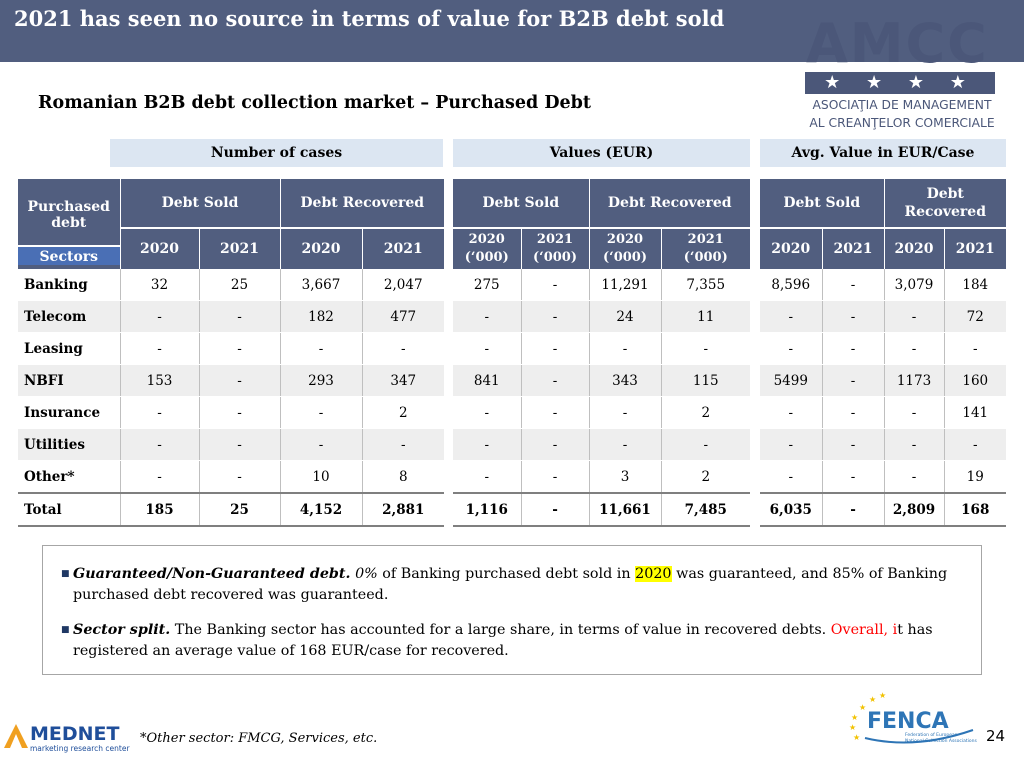 The image size is (1024, 768). What do you see at coordinates (653, 574) in the screenshot?
I see `note1-year-highlight: 2020` at bounding box center [653, 574].